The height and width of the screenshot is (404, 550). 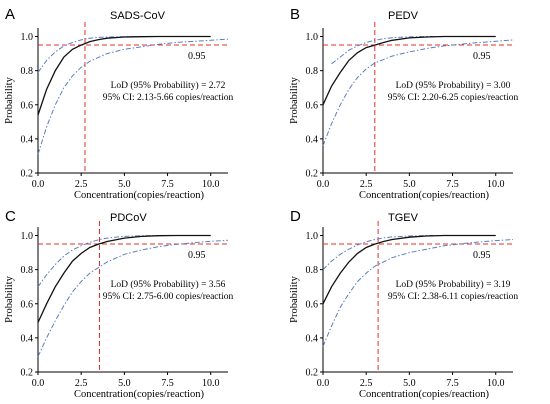 What do you see at coordinates (168, 98) in the screenshot?
I see `ci-annotation: 95% CI: 2.13-5.66 copies/reaction` at bounding box center [168, 98].